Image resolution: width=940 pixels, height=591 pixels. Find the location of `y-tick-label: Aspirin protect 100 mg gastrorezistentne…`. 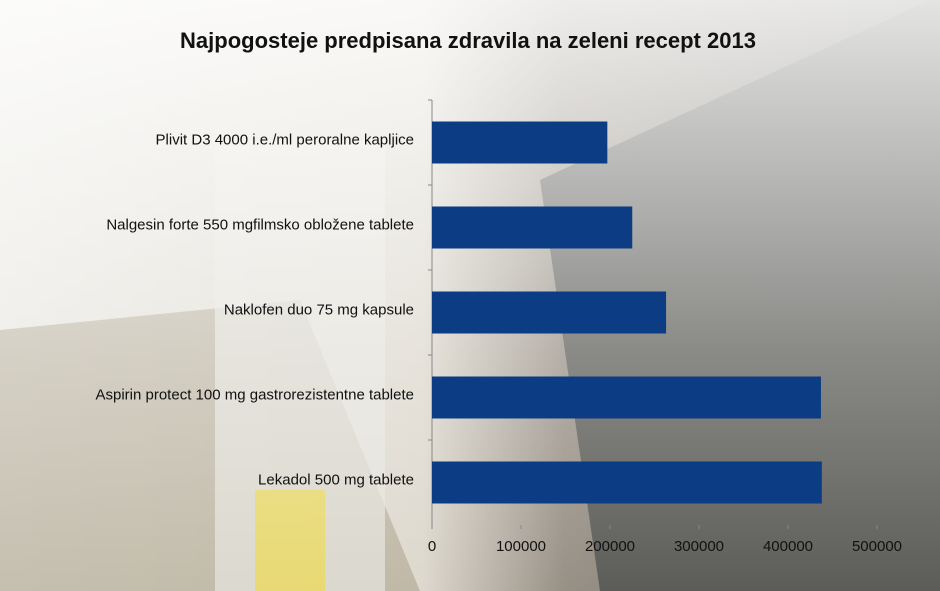

y-tick-label: Aspirin protect 100 mg gastrorezistentne… is located at coordinates (254, 394).